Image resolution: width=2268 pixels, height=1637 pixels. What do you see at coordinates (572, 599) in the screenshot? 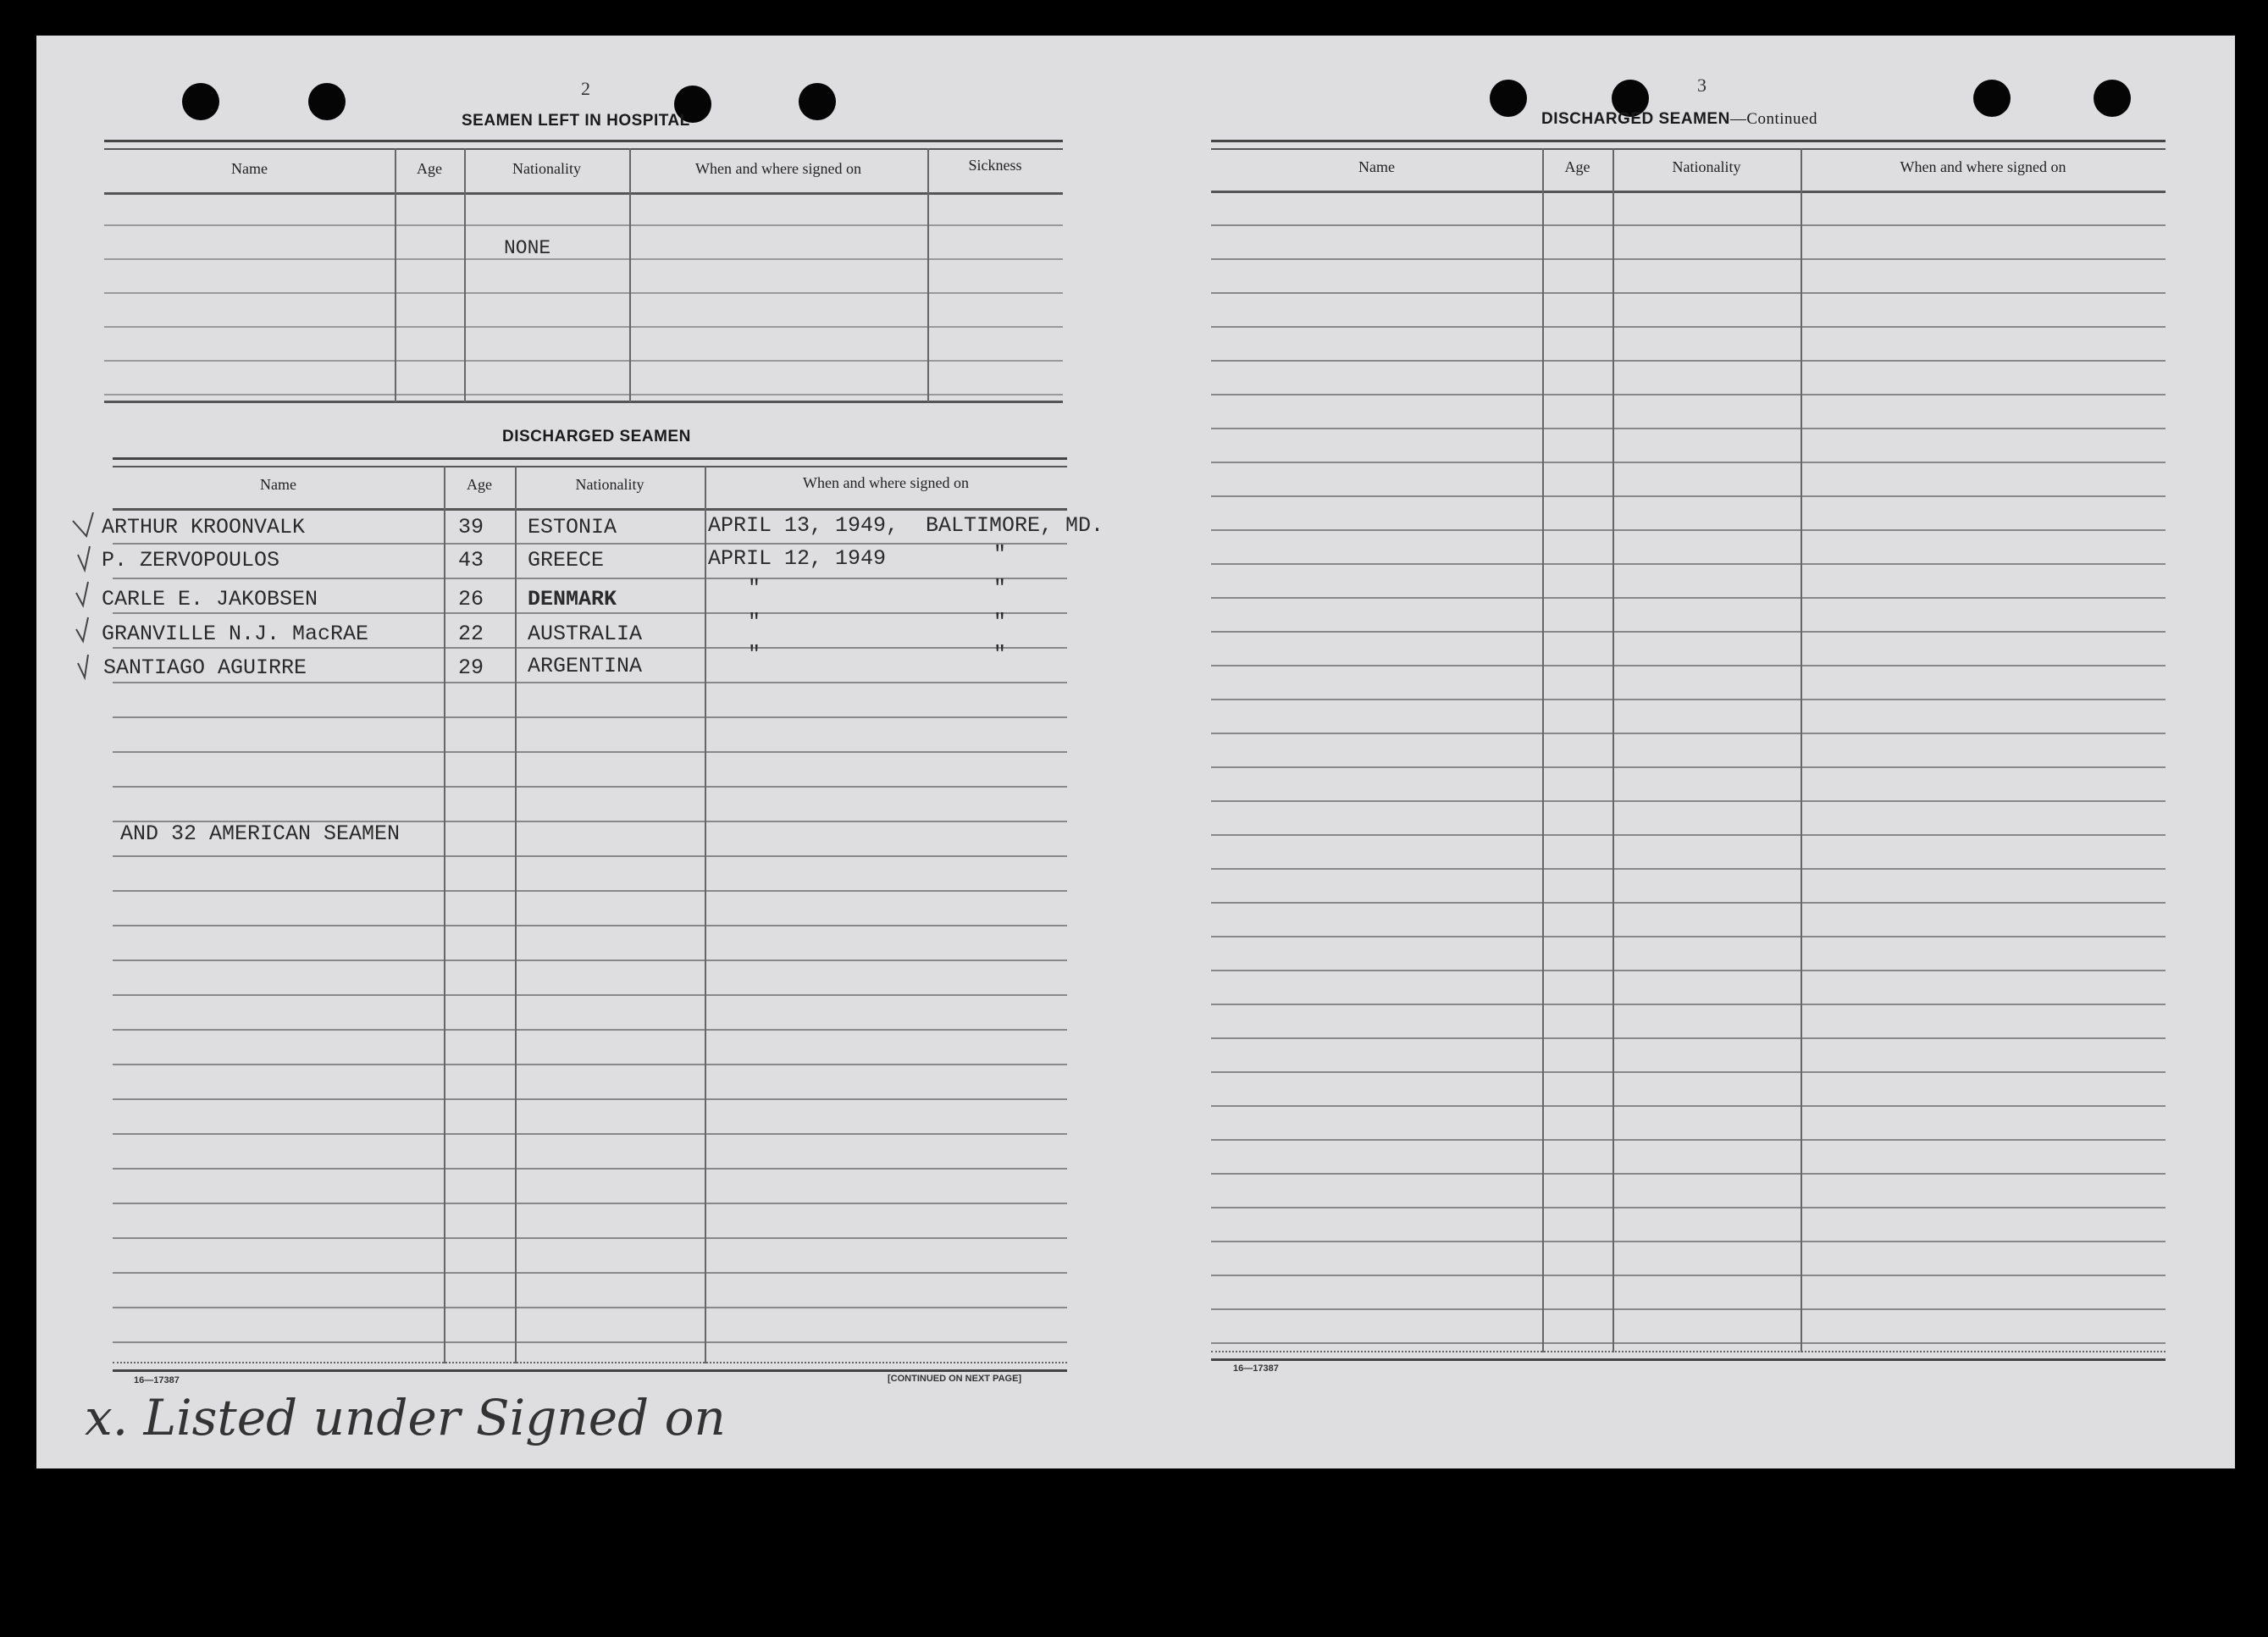
I see `seaman-nationality: DENMARK` at bounding box center [572, 599].